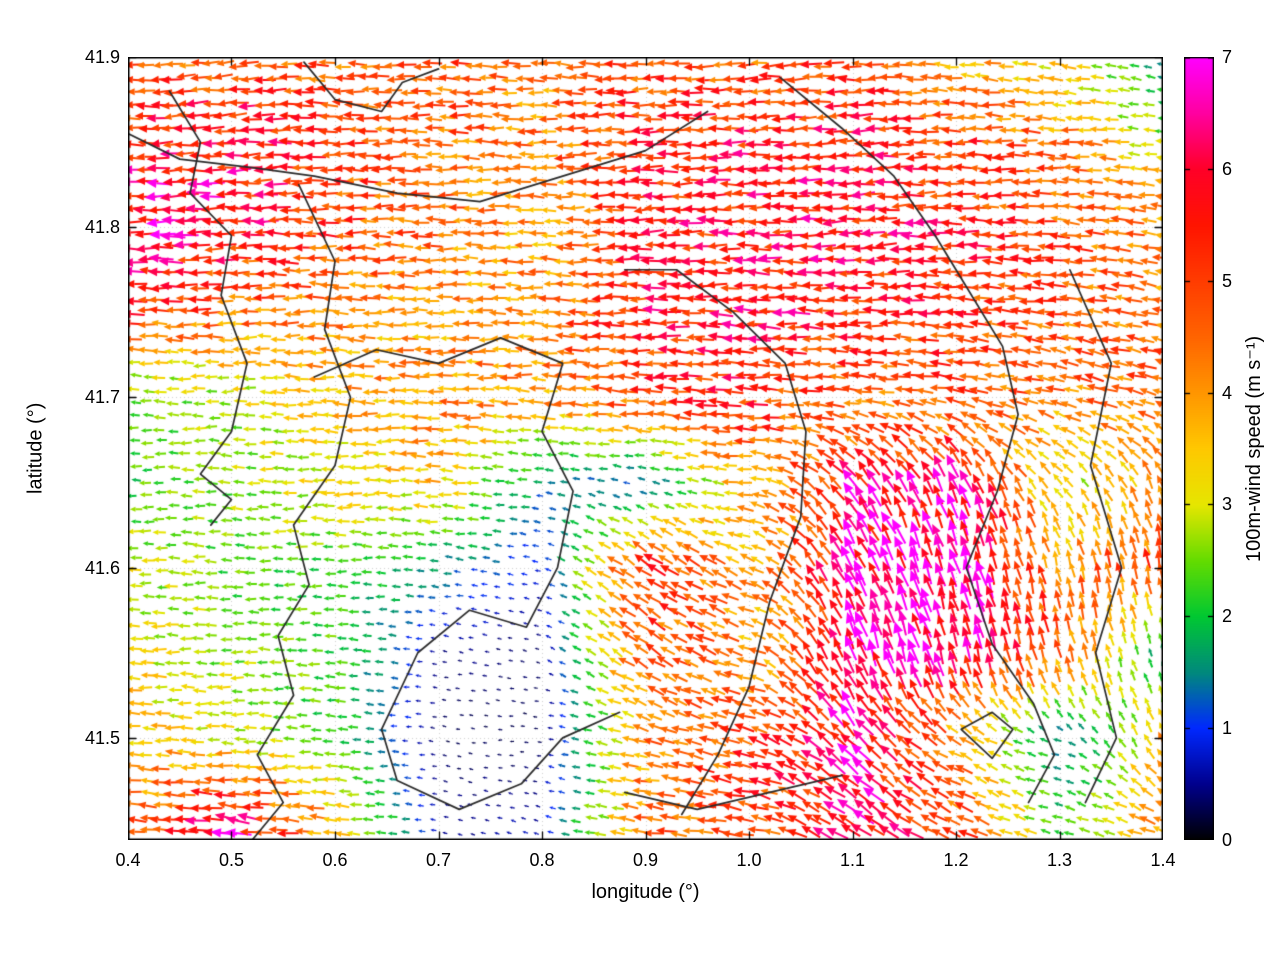 The height and width of the screenshot is (960, 1280). I want to click on colorbar-tick-label: 7, so click(1227, 57).